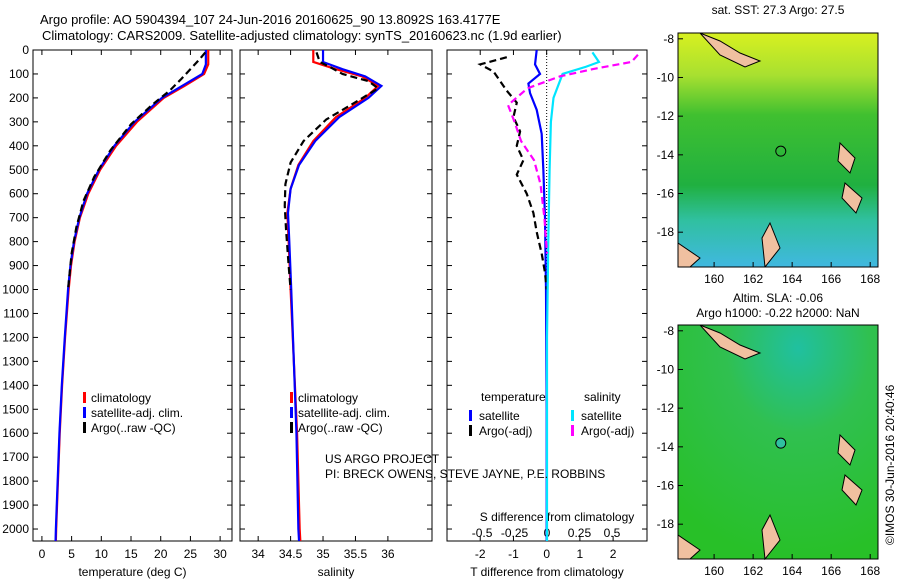 The width and height of the screenshot is (900, 580). I want to click on y-tick-label: 100, so click(19, 74).